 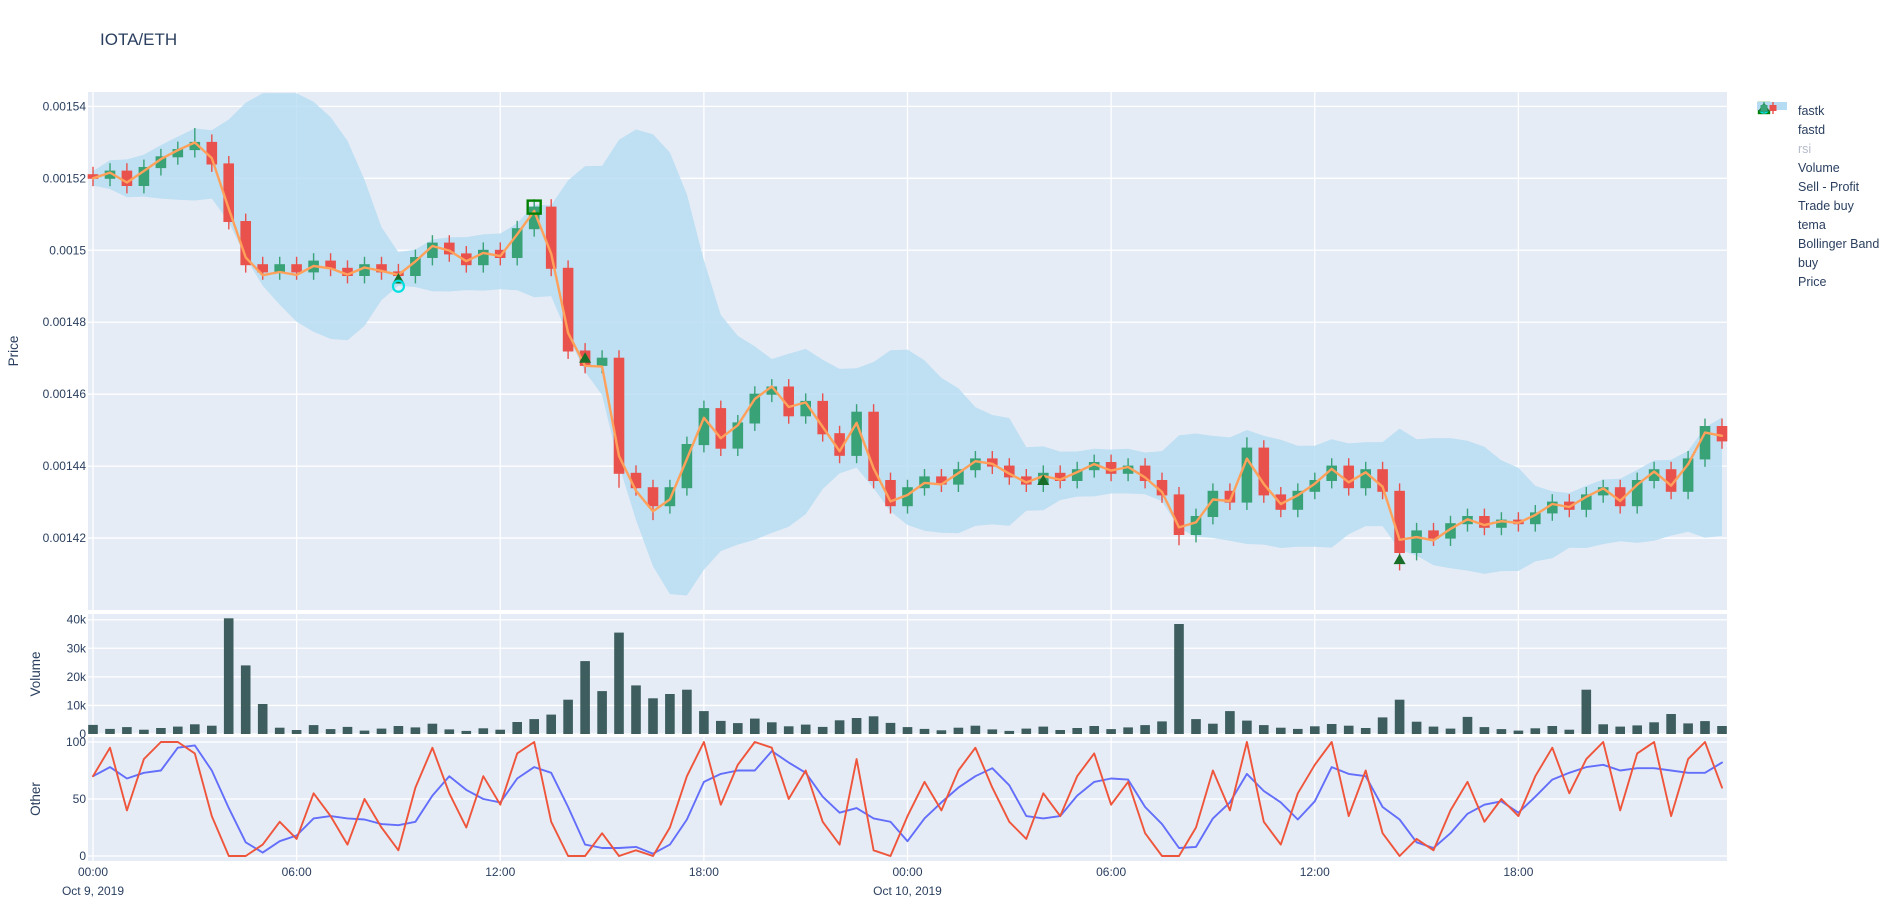 What do you see at coordinates (907, 891) in the screenshot?
I see `x-date-label: Oct 10, 2019` at bounding box center [907, 891].